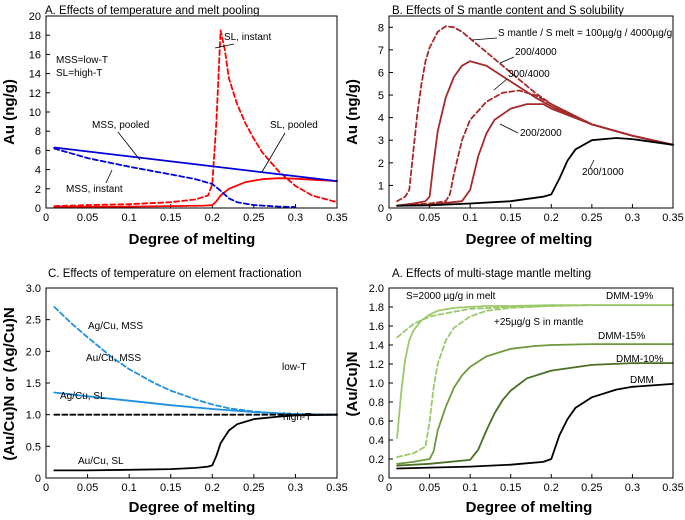 The height and width of the screenshot is (520, 685). Describe the element at coordinates (591, 488) in the screenshot. I see `panel-d-x-tick-label: 0.25` at that location.